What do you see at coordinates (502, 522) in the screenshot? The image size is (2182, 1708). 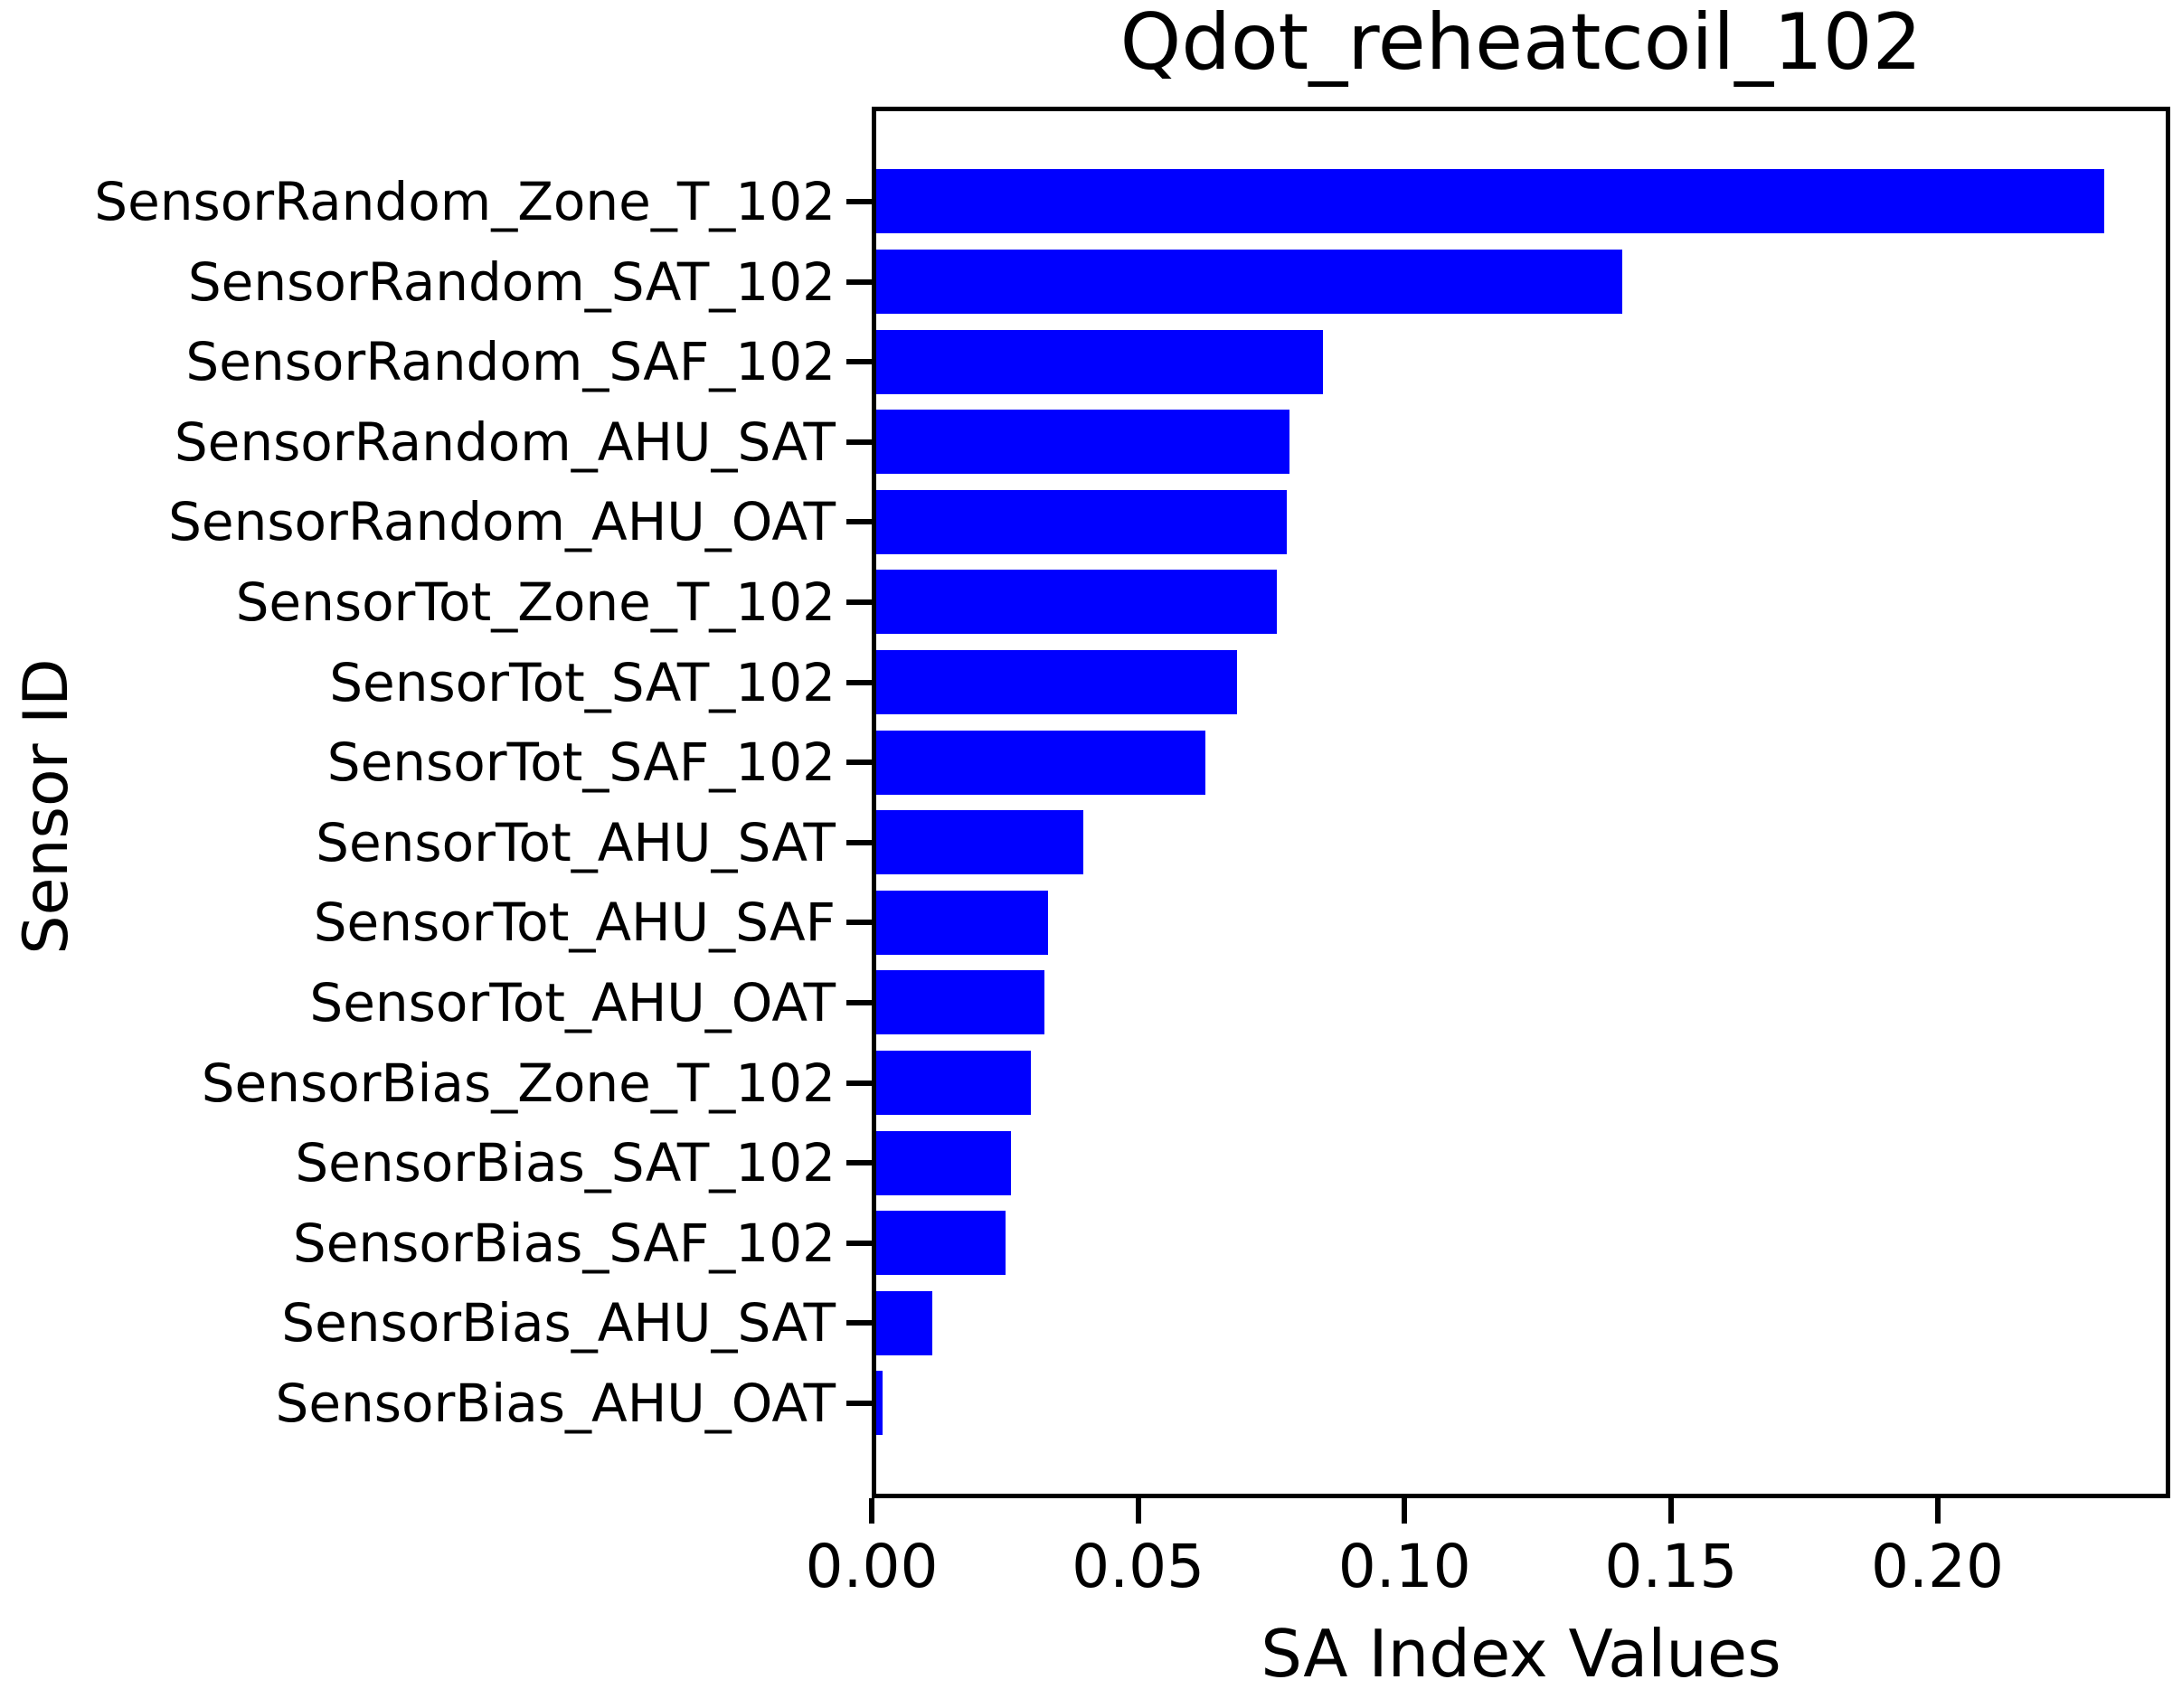 I see `y-tick-label: SensorRandom_AHU_OAT` at bounding box center [502, 522].